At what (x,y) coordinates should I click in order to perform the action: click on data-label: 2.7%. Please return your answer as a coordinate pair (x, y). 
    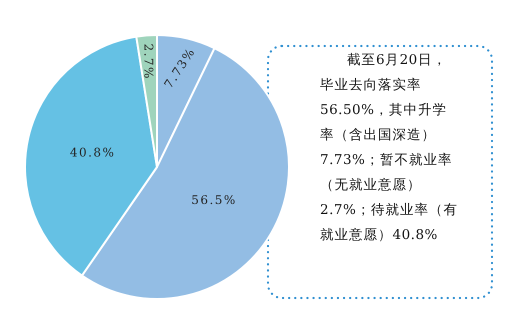
    Looking at the image, I should click on (149, 61).